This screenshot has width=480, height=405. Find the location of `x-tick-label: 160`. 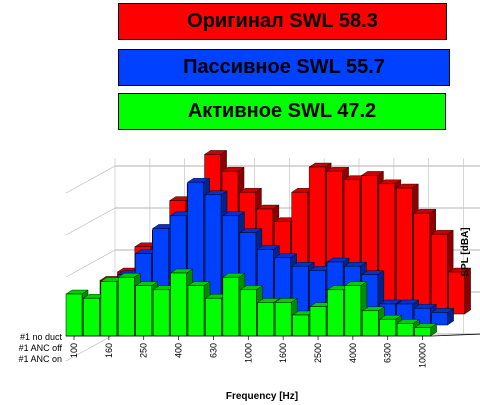

x-tick-label: 160 is located at coordinates (109, 350).